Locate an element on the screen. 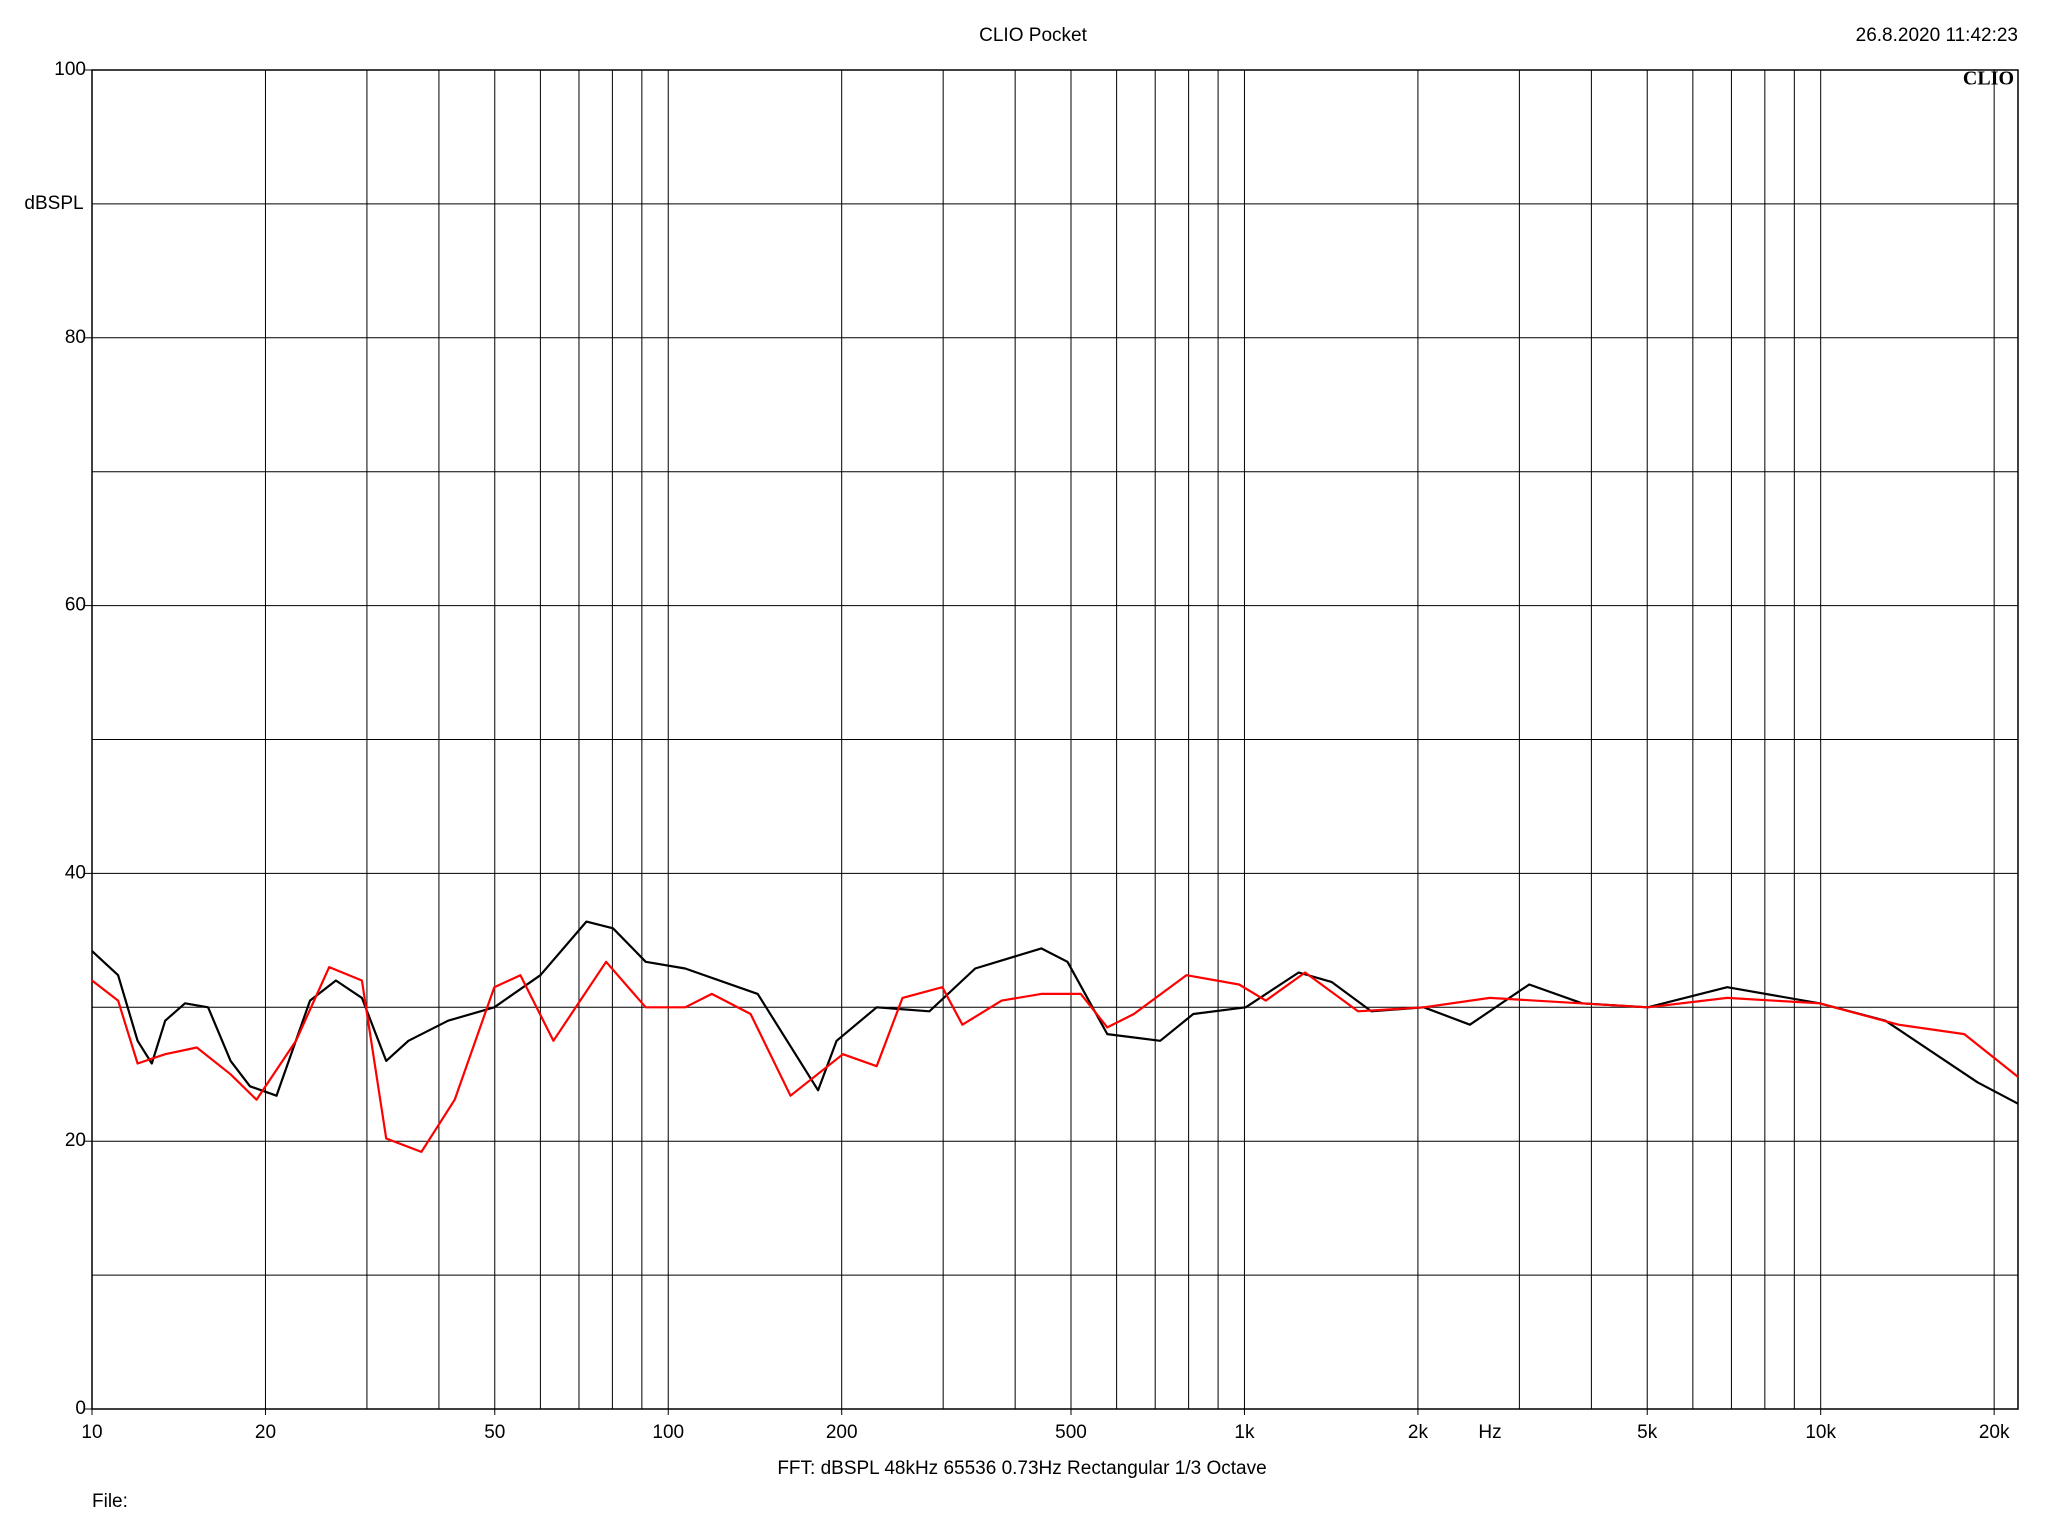 The width and height of the screenshot is (2048, 1536). x-axis-label: Hz is located at coordinates (1489, 1432).